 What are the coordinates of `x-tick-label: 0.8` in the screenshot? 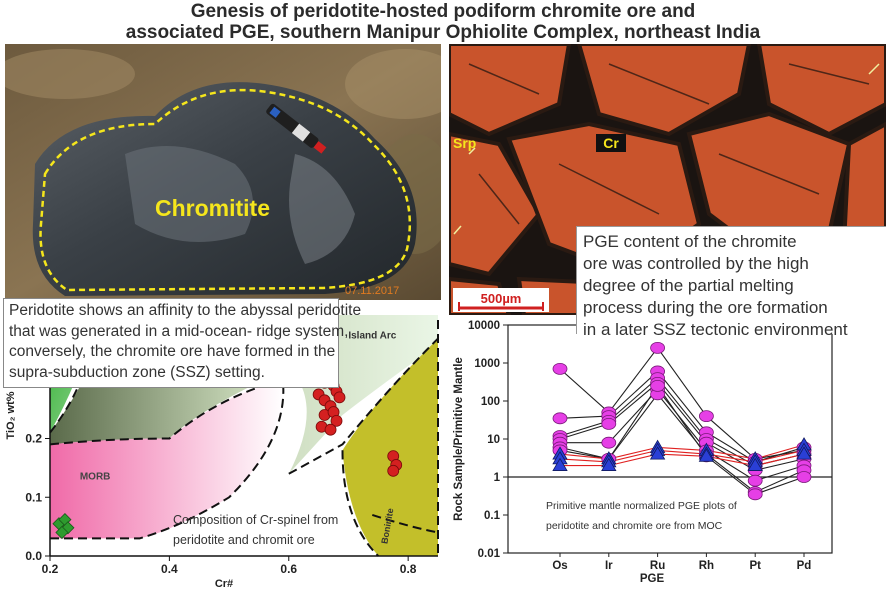 It's located at (408, 569).